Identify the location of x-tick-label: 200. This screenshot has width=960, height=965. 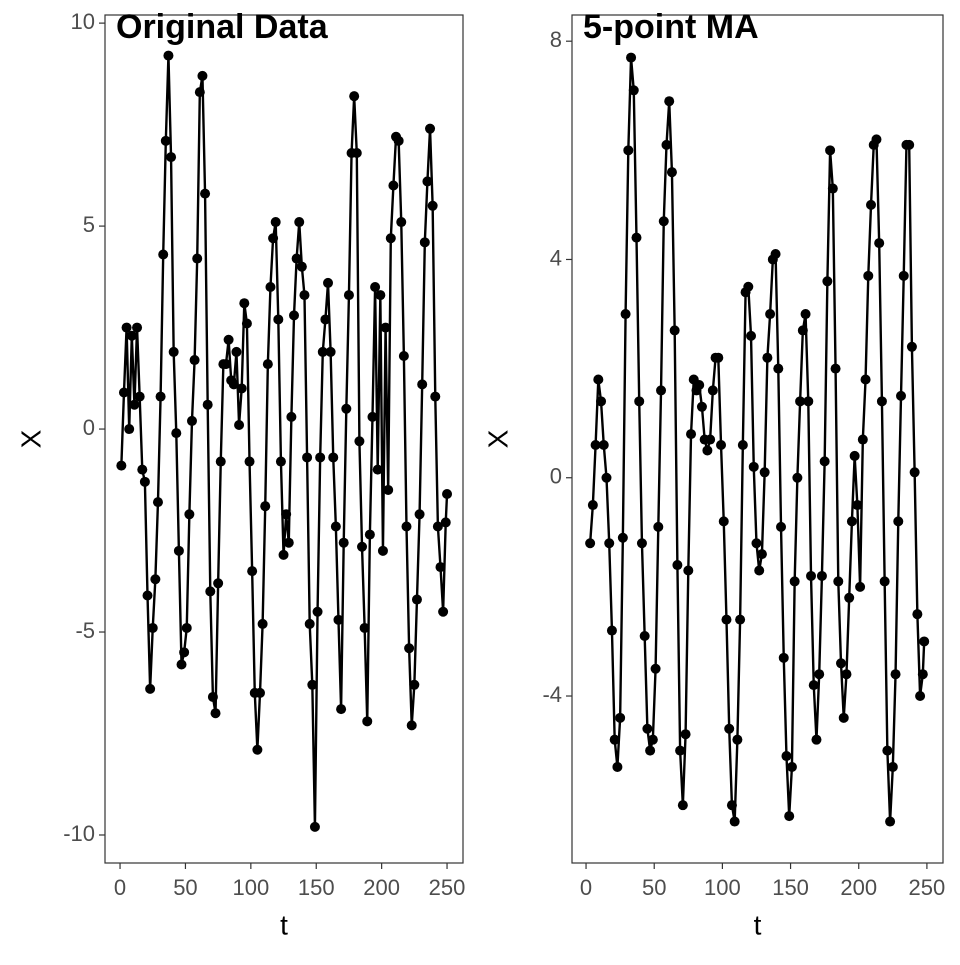
(381, 887).